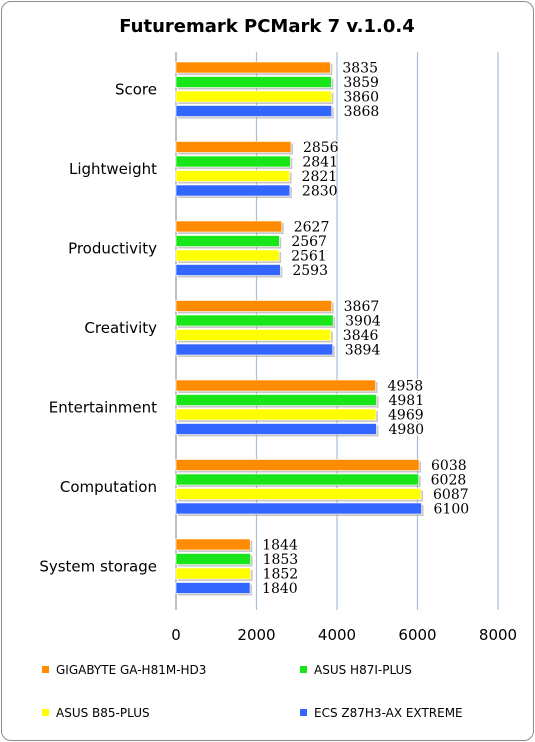 The height and width of the screenshot is (742, 535). What do you see at coordinates (108, 487) in the screenshot?
I see `category-label: Computation` at bounding box center [108, 487].